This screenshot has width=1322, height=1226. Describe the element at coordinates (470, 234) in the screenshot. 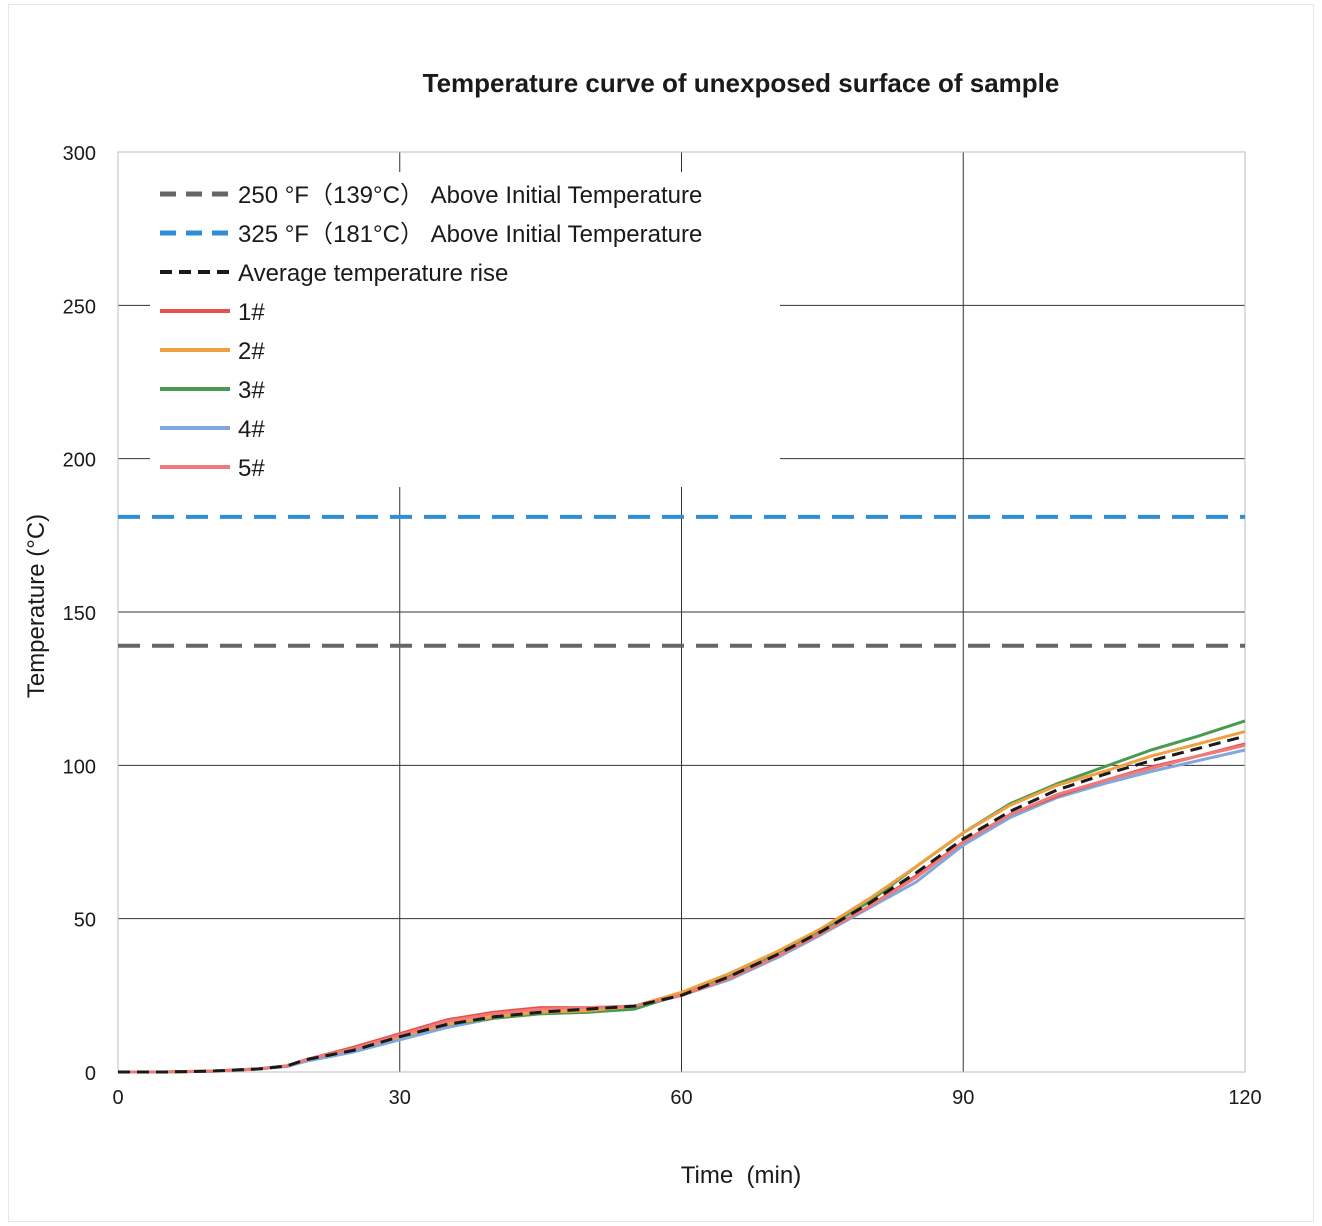

I see `legend-label: 325 °F（181°C） Above Initial Temperature` at that location.